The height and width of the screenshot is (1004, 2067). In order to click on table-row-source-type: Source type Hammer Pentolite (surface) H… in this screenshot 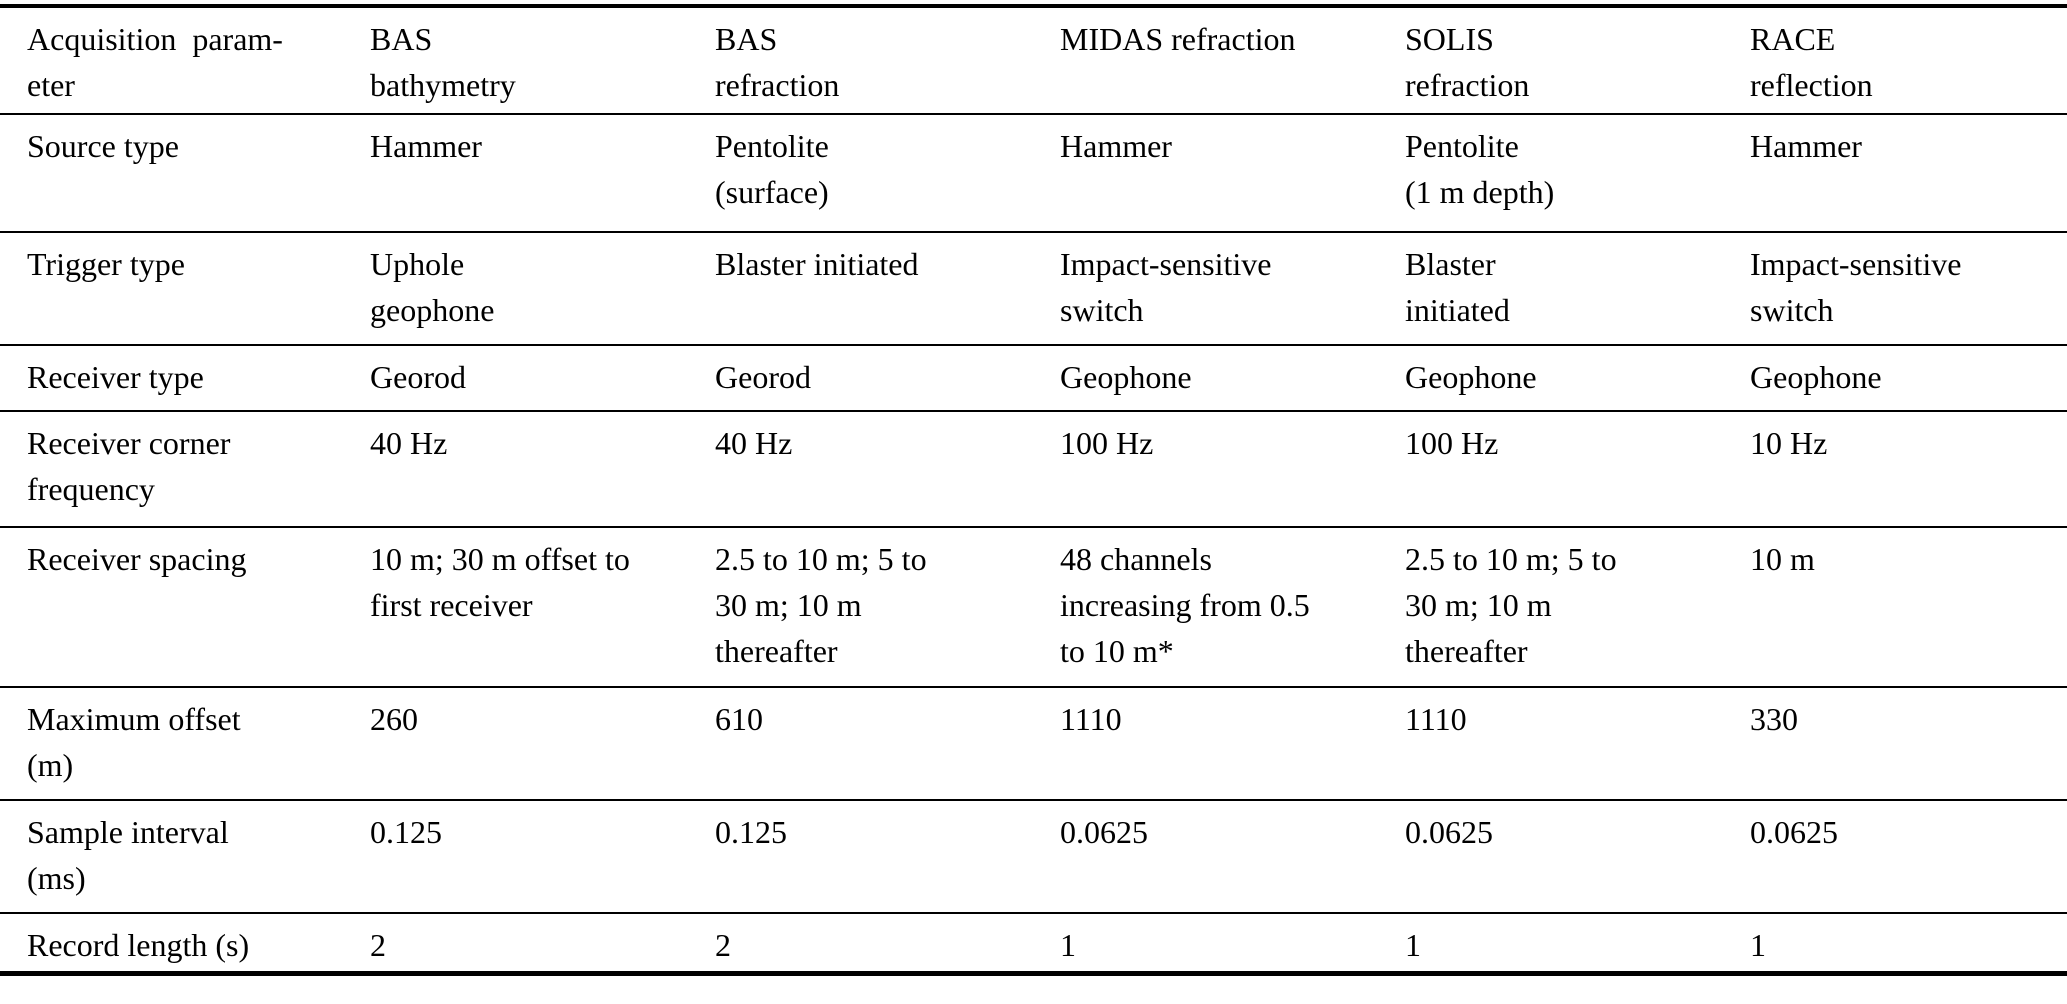, I will do `click(1033, 173)`.